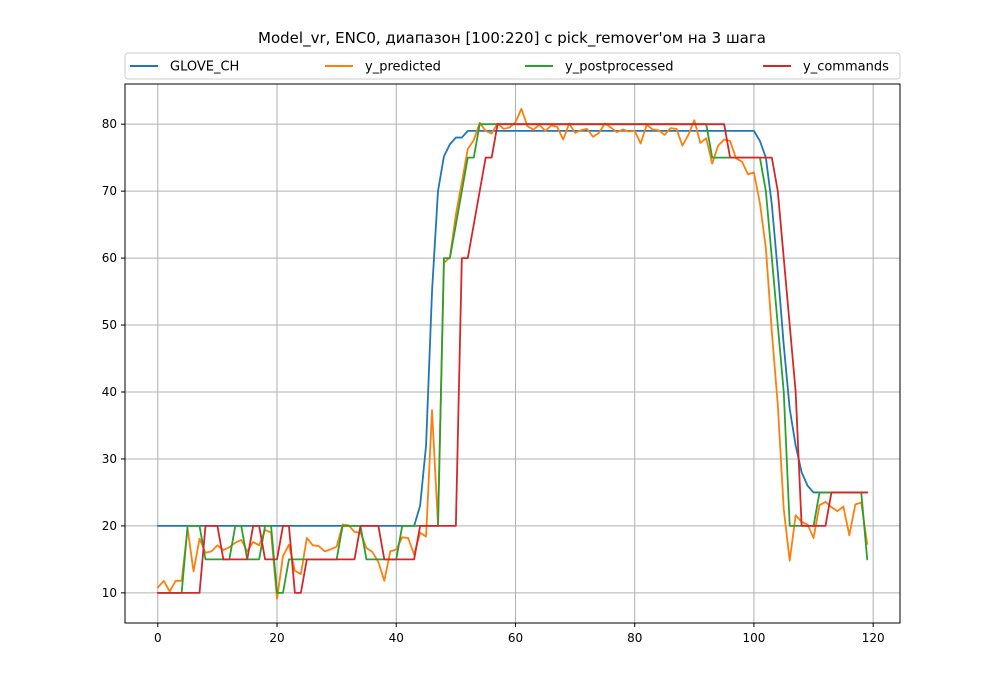 The width and height of the screenshot is (1000, 700). Describe the element at coordinates (158, 638) in the screenshot. I see `x-tick-label: 0` at that location.